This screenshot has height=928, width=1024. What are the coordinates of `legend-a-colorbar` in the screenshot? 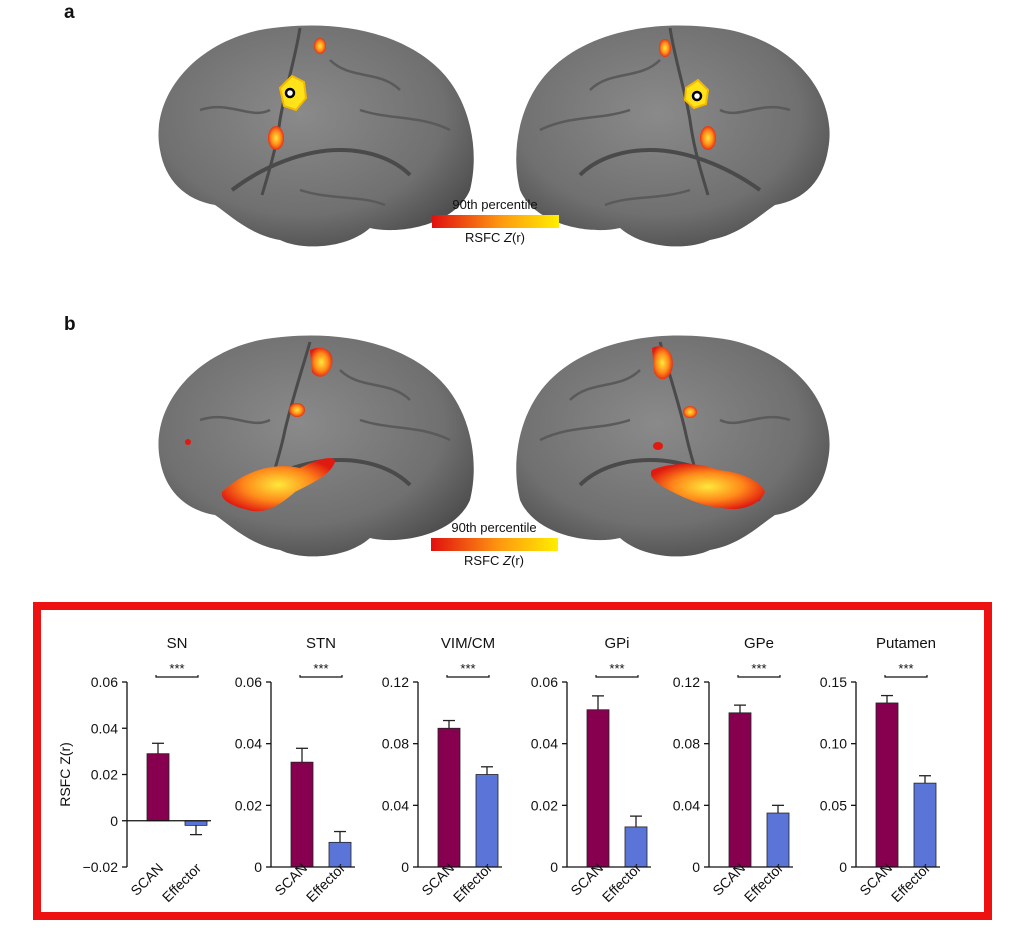 It's located at (495, 221).